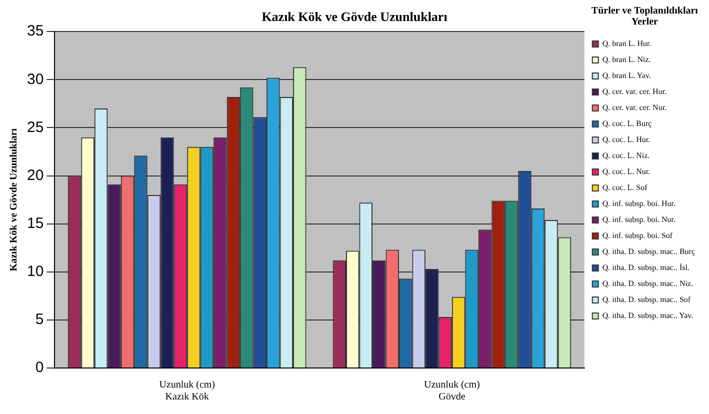 The height and width of the screenshot is (414, 709). I want to click on y-tick-label: 5, so click(39, 319).